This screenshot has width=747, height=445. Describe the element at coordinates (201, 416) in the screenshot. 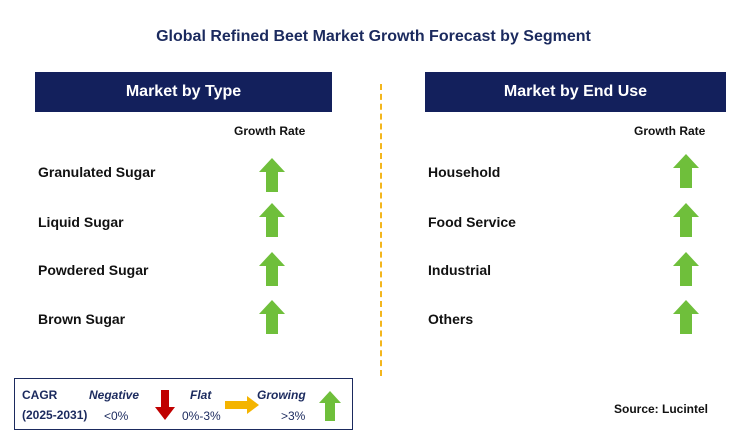

I see `legend-flat-range: 0%-3%` at that location.